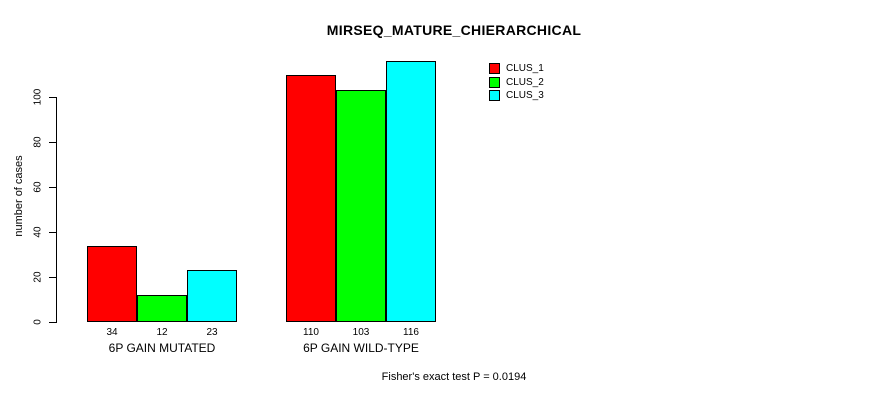 The image size is (890, 400). Describe the element at coordinates (411, 332) in the screenshot. I see `bar-value-label: 116` at that location.